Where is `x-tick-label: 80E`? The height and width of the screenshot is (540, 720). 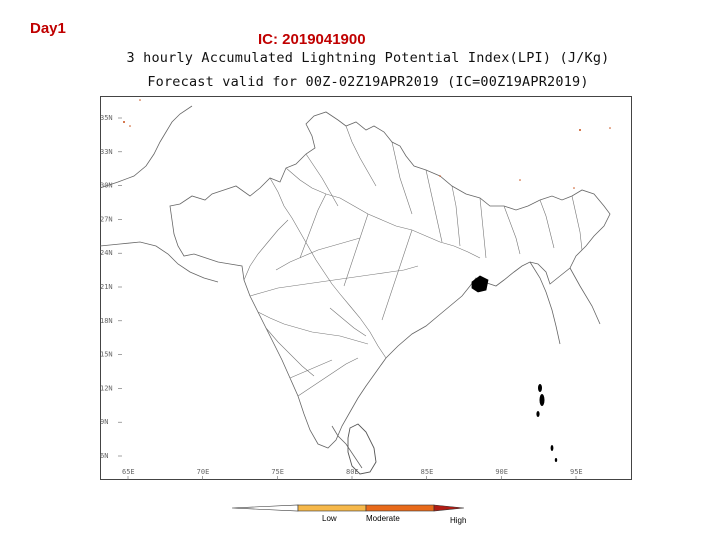
x-tick-label: 80E is located at coordinates (352, 472).